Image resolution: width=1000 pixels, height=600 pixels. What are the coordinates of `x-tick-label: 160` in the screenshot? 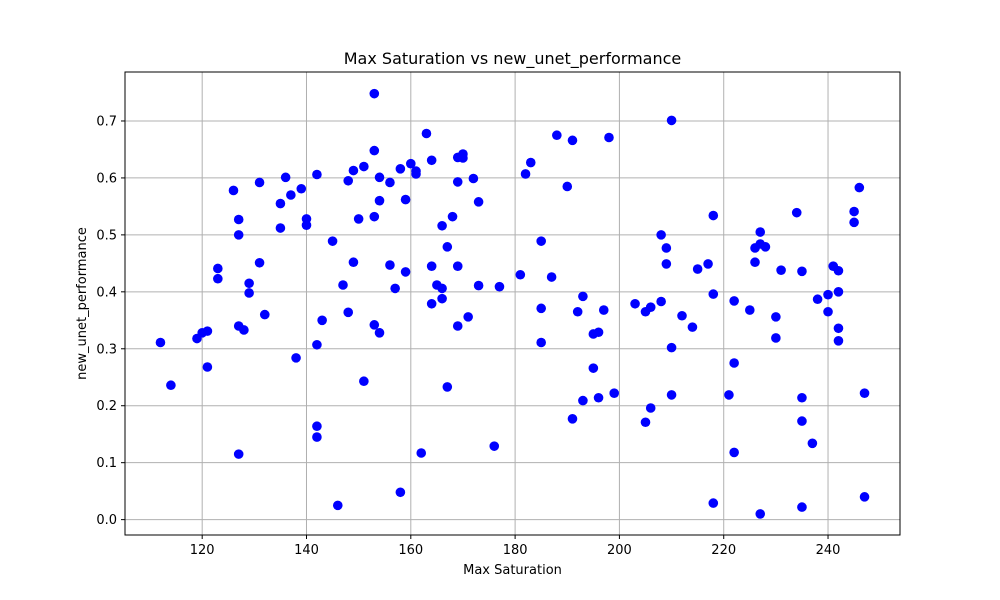 It's located at (410, 550).